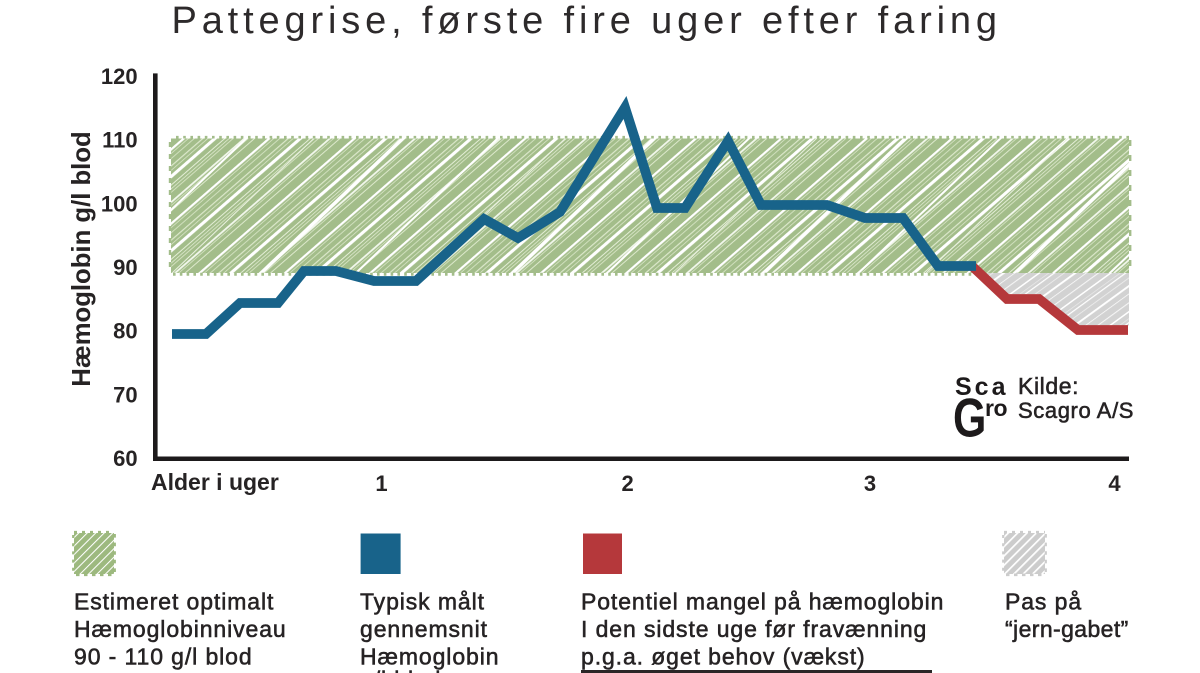 This screenshot has height=673, width=1200. I want to click on svg-text: 100, so click(119, 203).